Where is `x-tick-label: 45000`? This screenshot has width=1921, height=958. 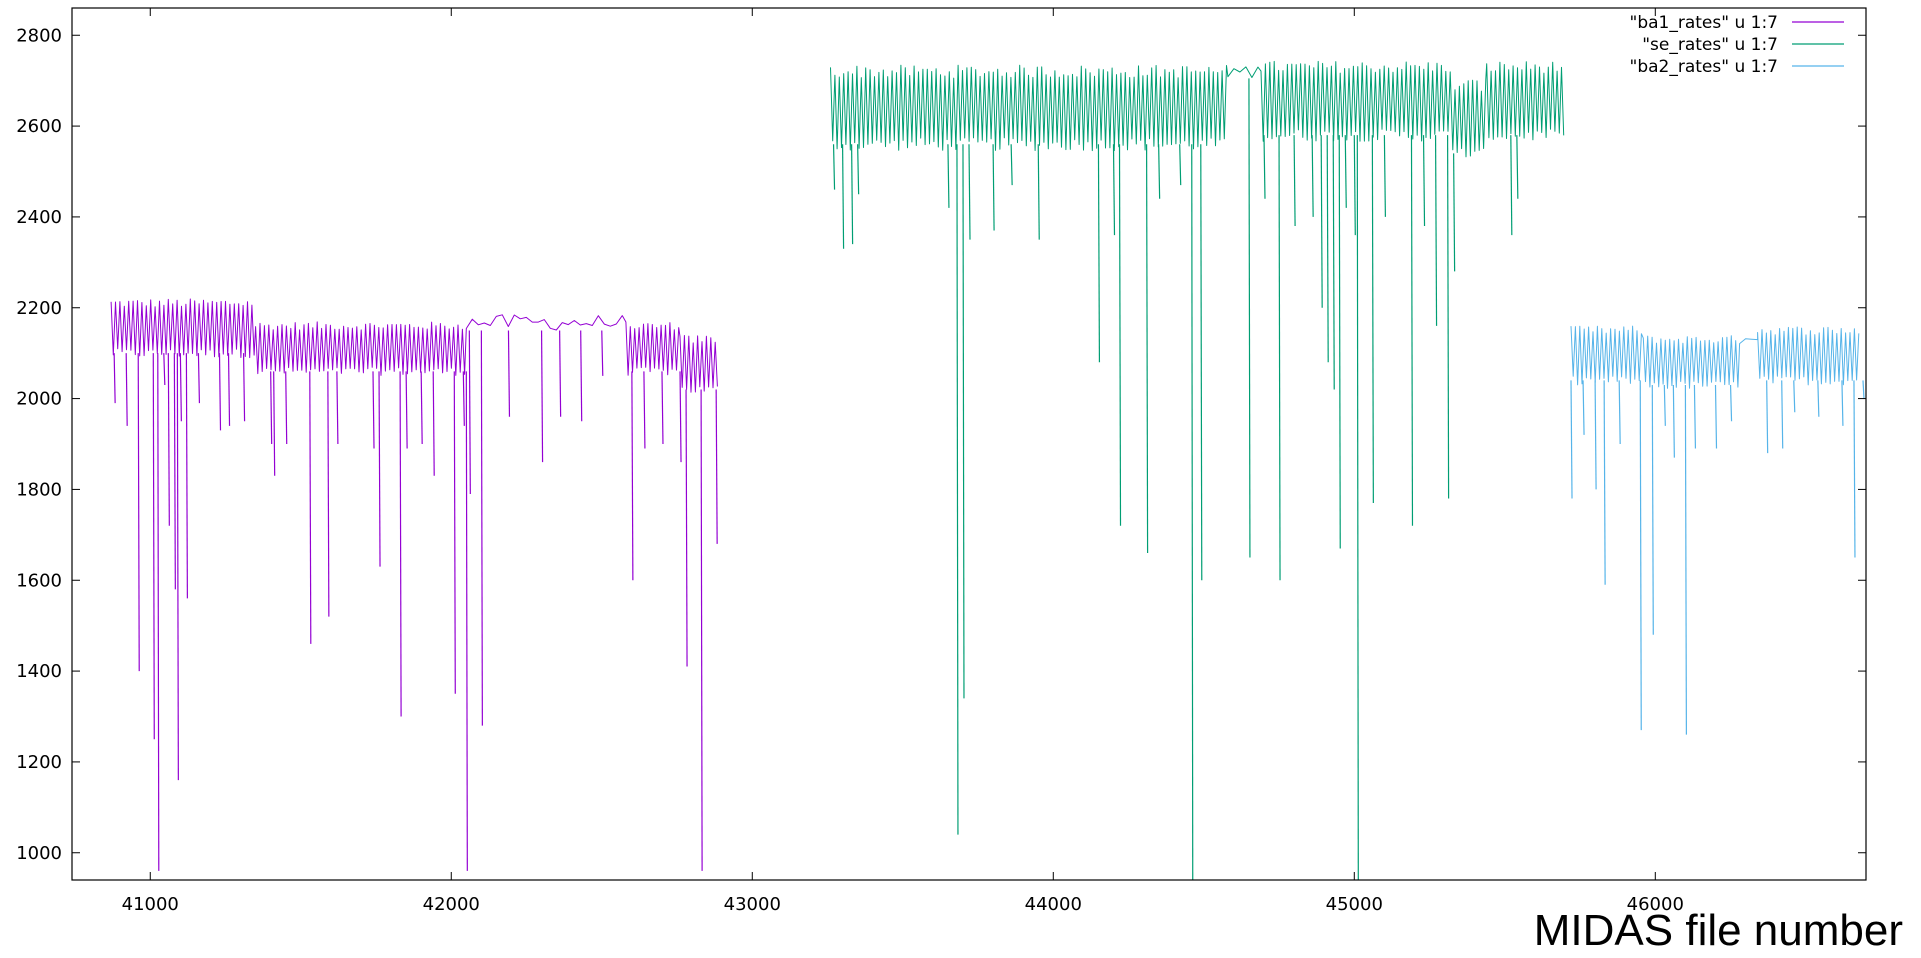 x-tick-label: 45000 is located at coordinates (1354, 904).